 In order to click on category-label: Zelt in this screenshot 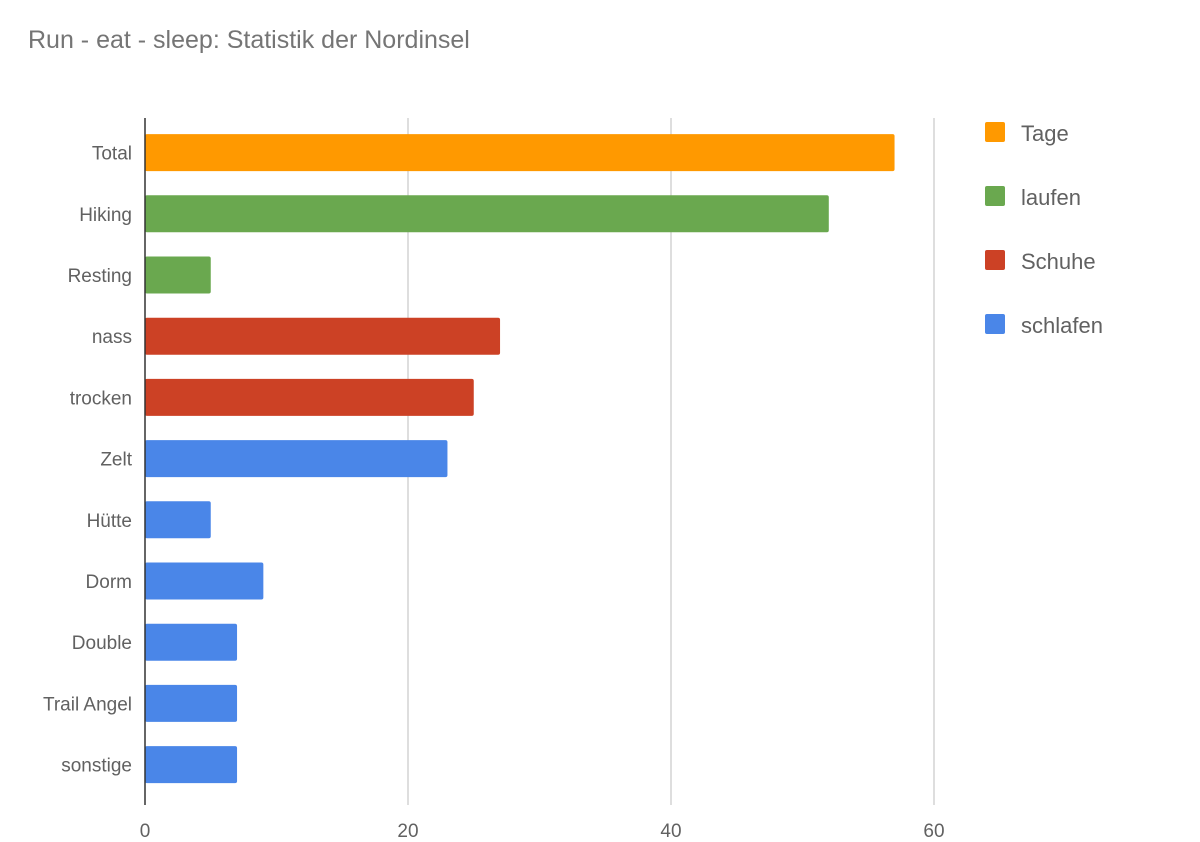, I will do `click(116, 460)`.